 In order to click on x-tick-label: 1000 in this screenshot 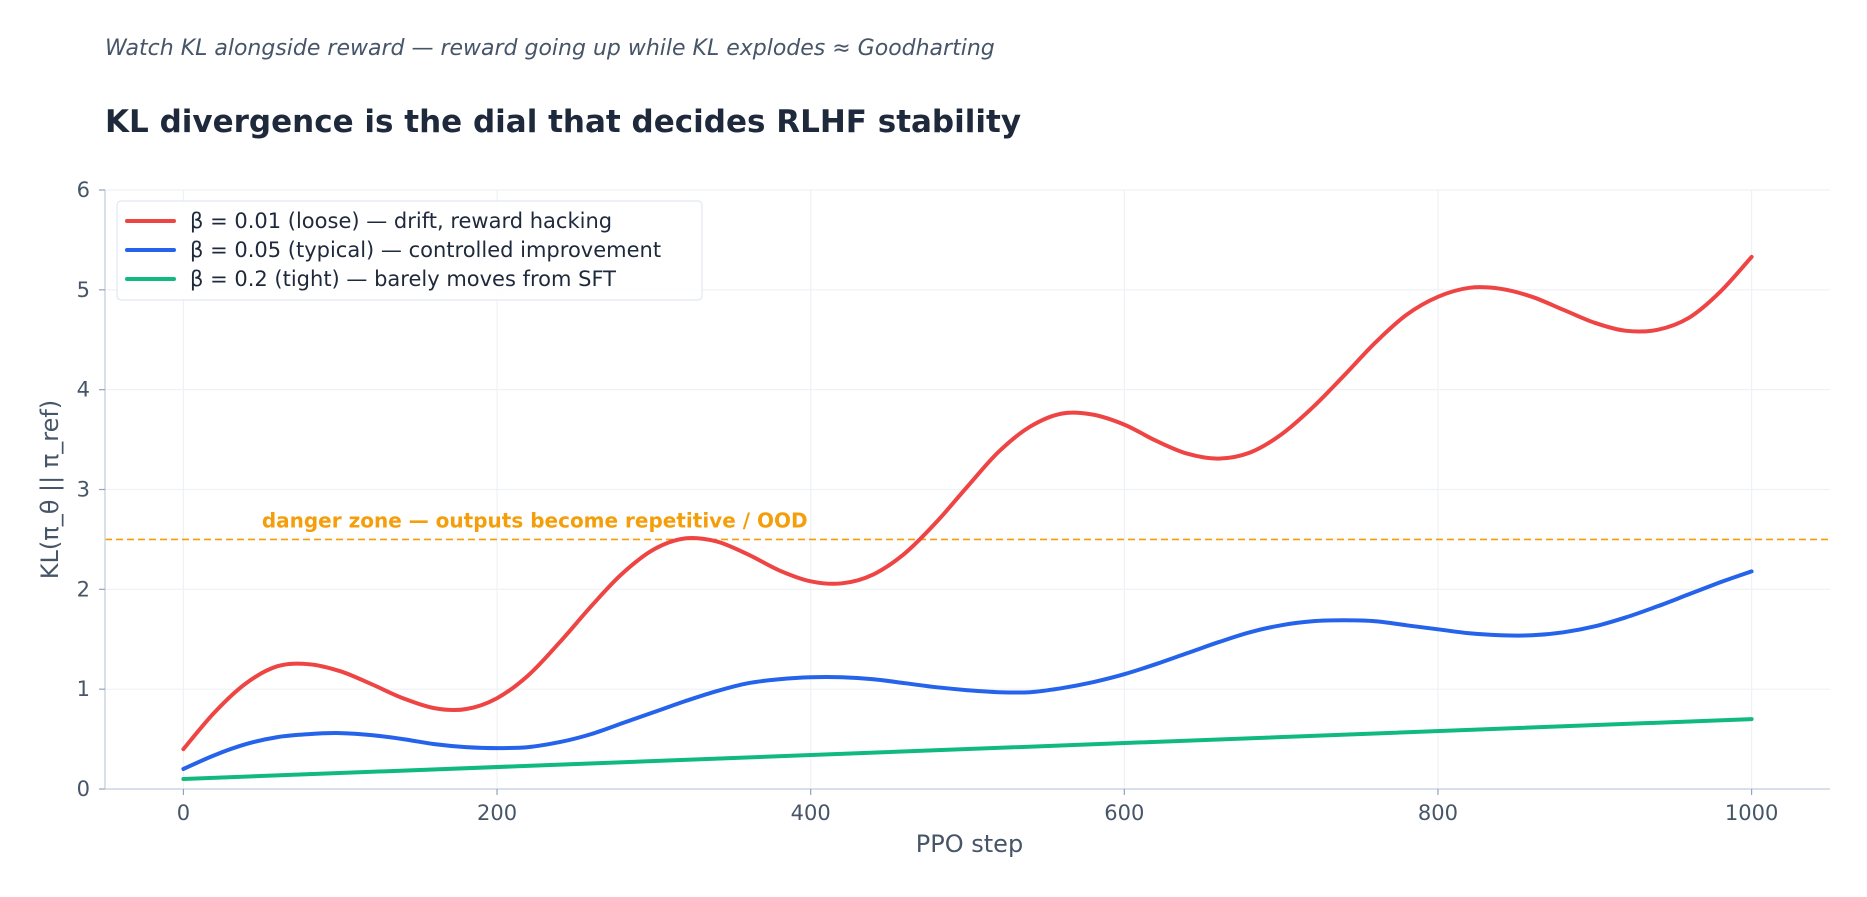, I will do `click(1751, 813)`.